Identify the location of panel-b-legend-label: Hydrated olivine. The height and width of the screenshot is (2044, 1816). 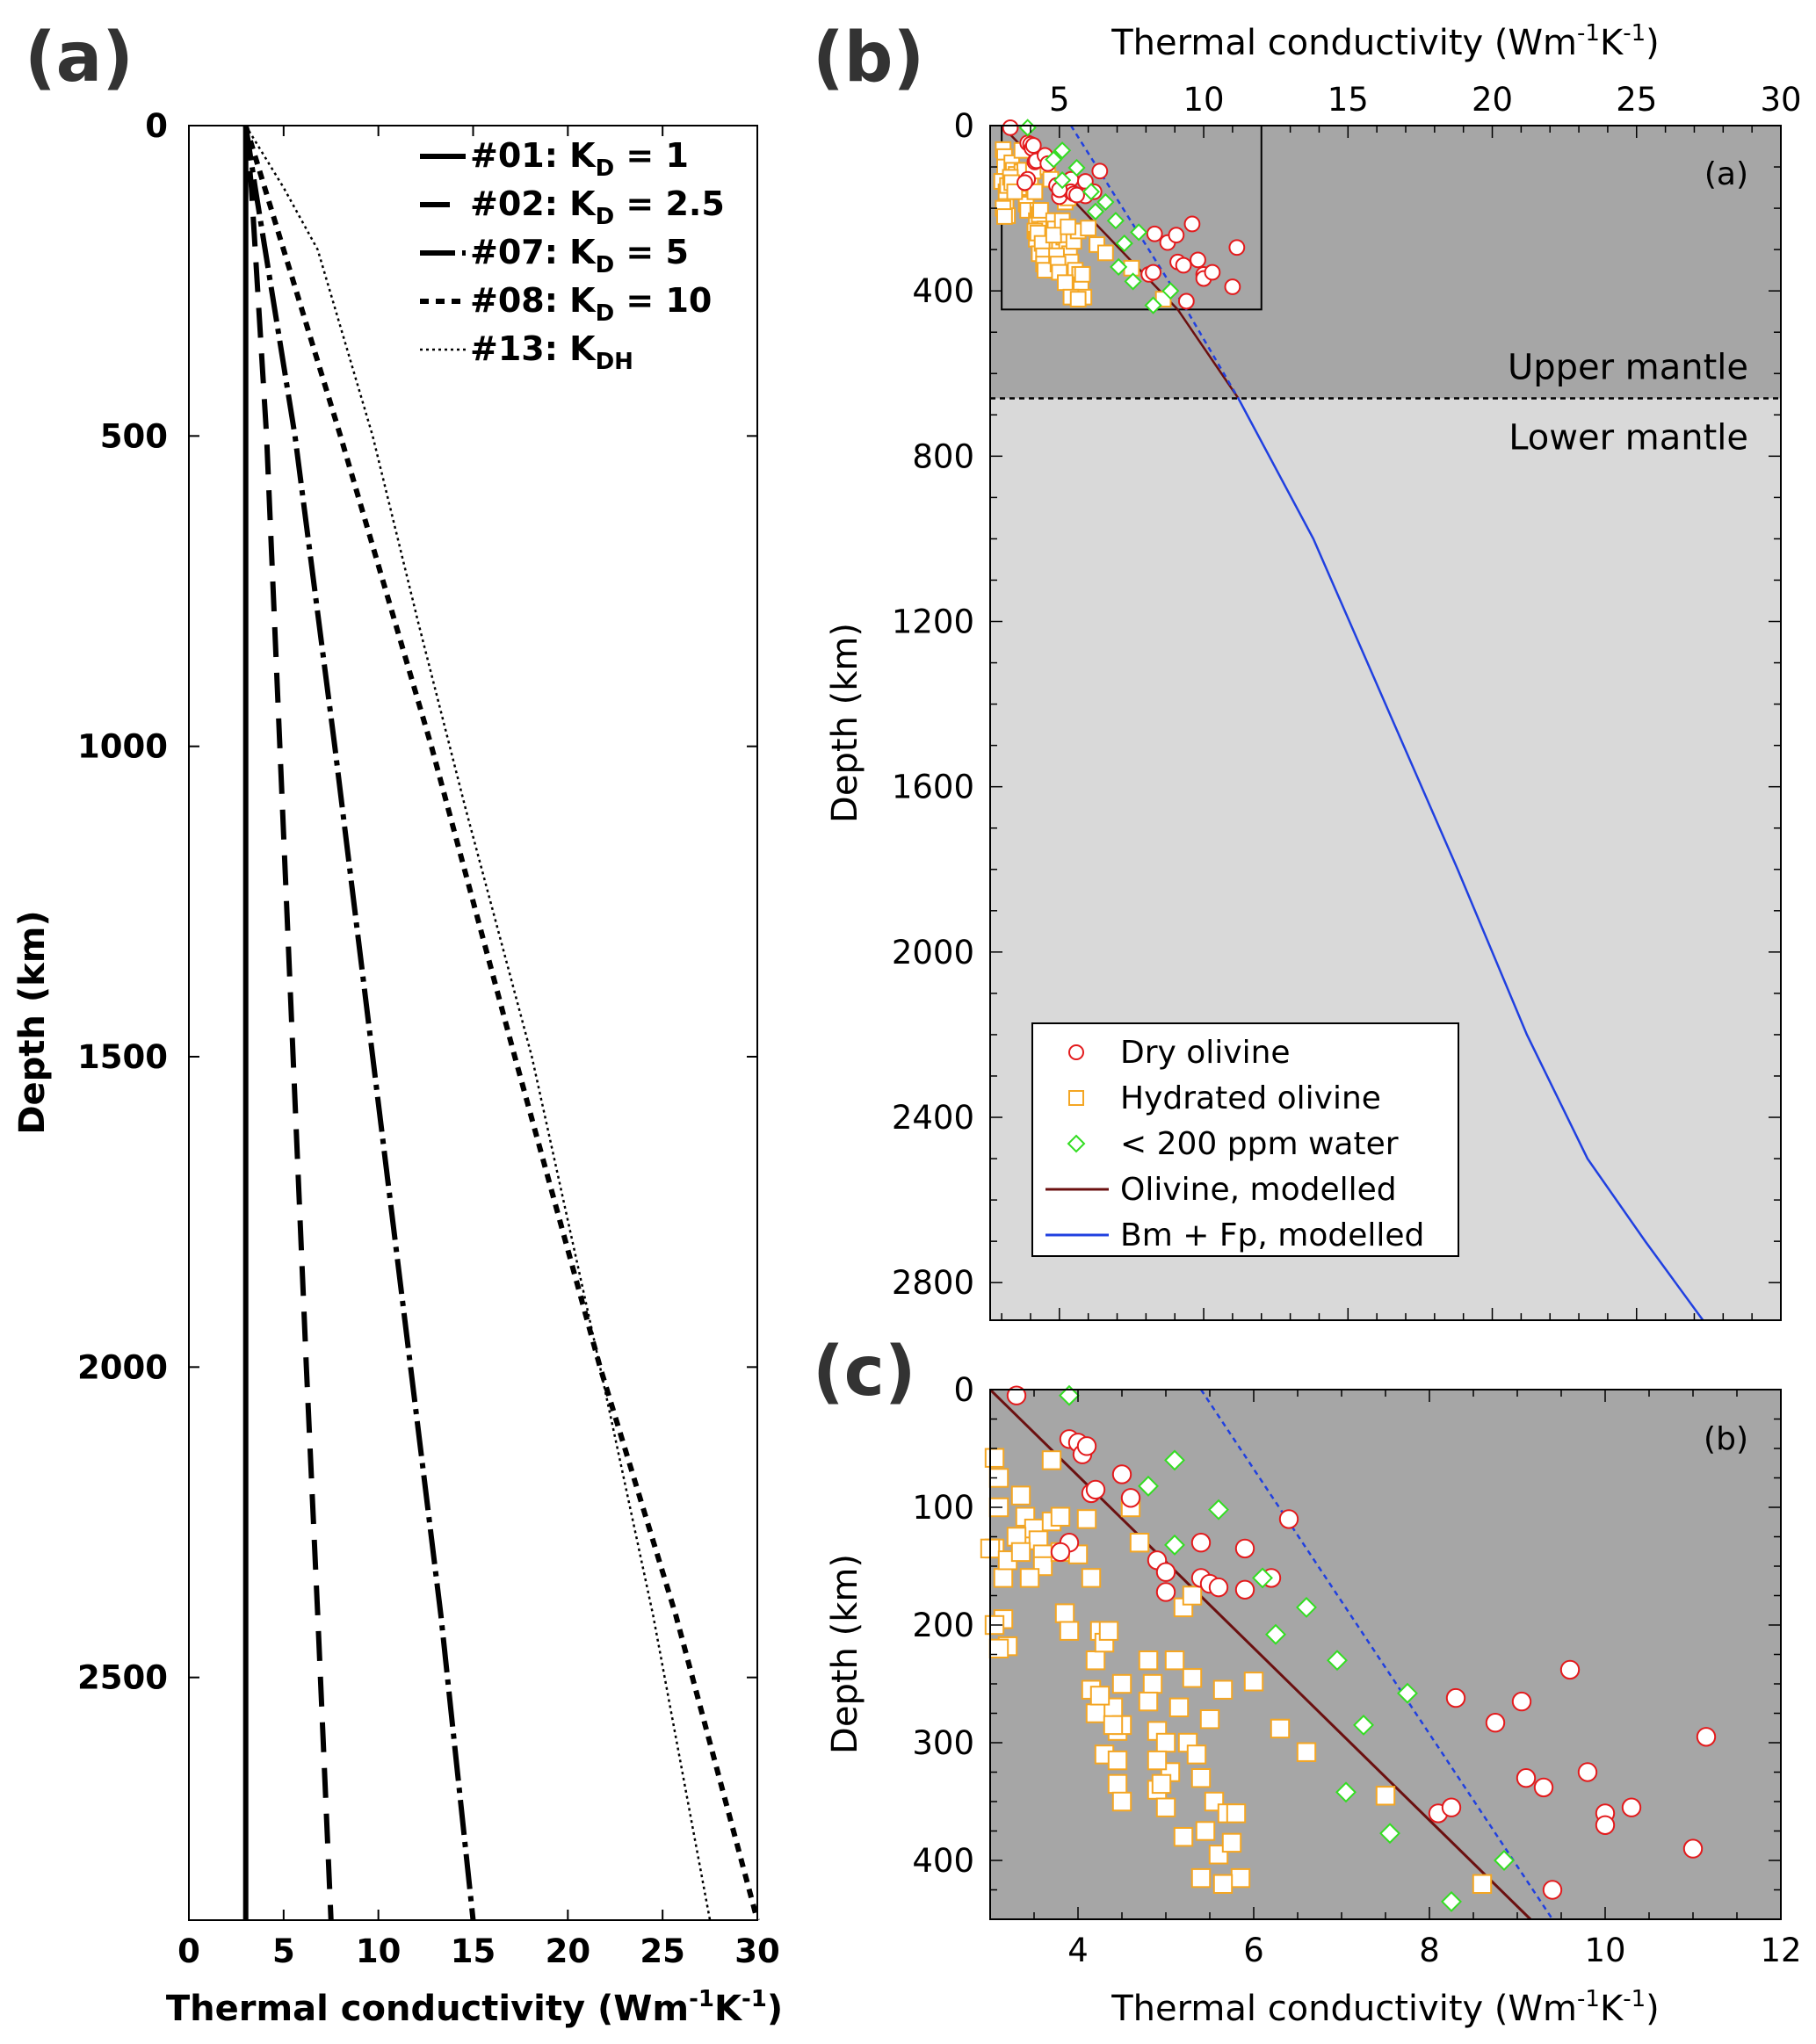
(1251, 1098).